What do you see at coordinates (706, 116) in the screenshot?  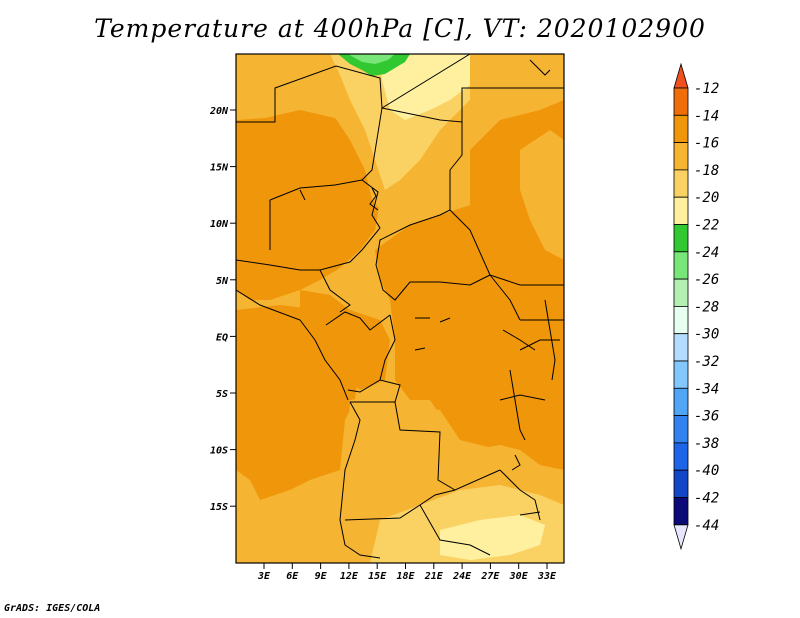 I see `colorbar-label: -14` at bounding box center [706, 116].